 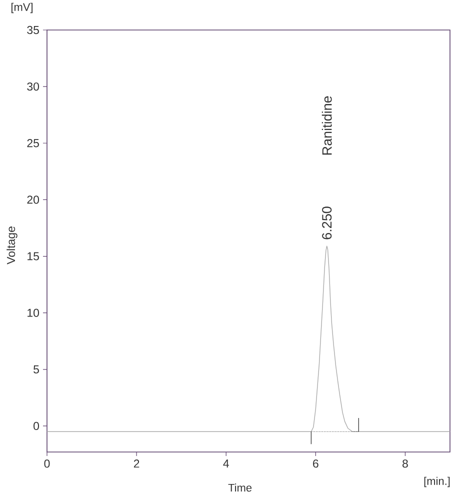 What do you see at coordinates (437, 482) in the screenshot?
I see `text: [min.]` at bounding box center [437, 482].